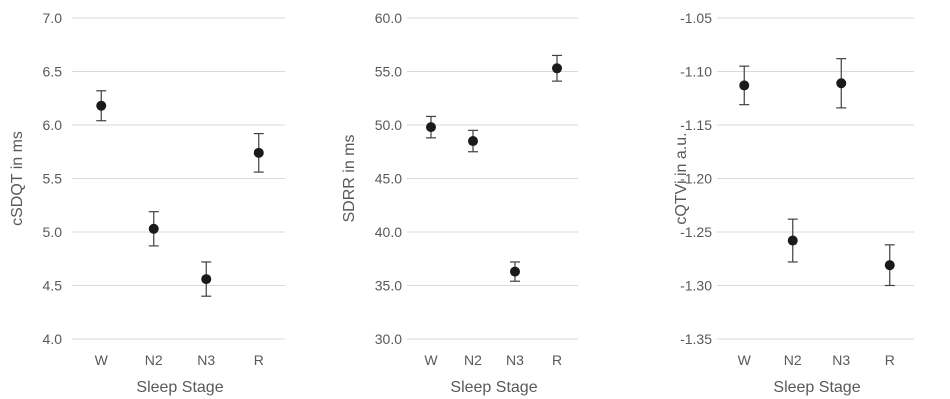  I want to click on y-tick-label: -1.05, so click(696, 18).